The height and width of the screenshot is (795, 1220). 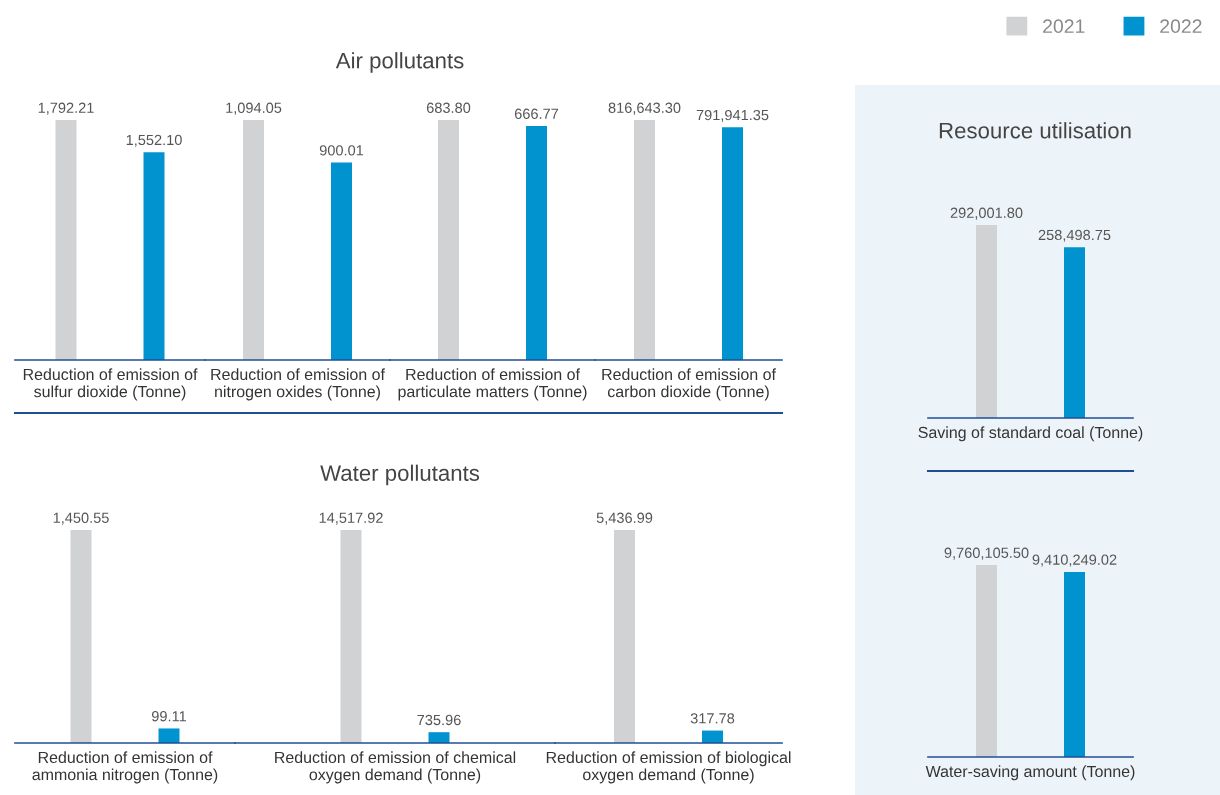 I want to click on data-label: 14,517.92, so click(x=351, y=518).